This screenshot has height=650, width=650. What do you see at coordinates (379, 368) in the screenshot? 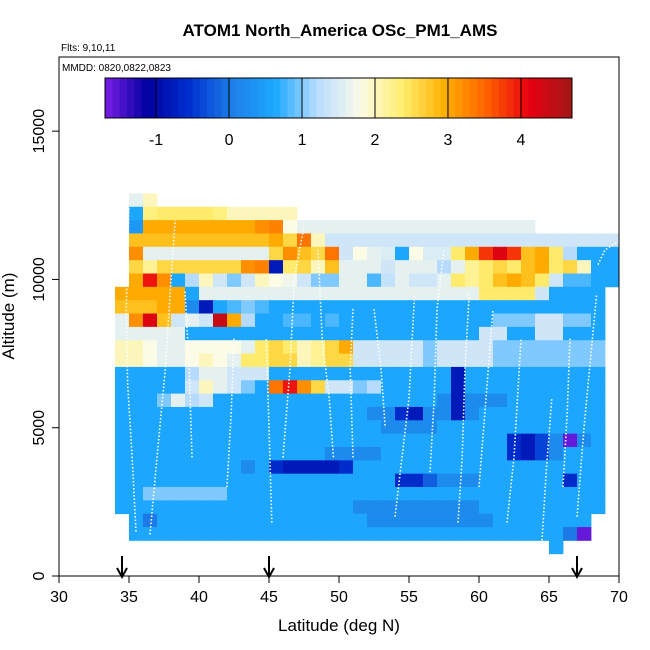
I see `flight-track` at bounding box center [379, 368].